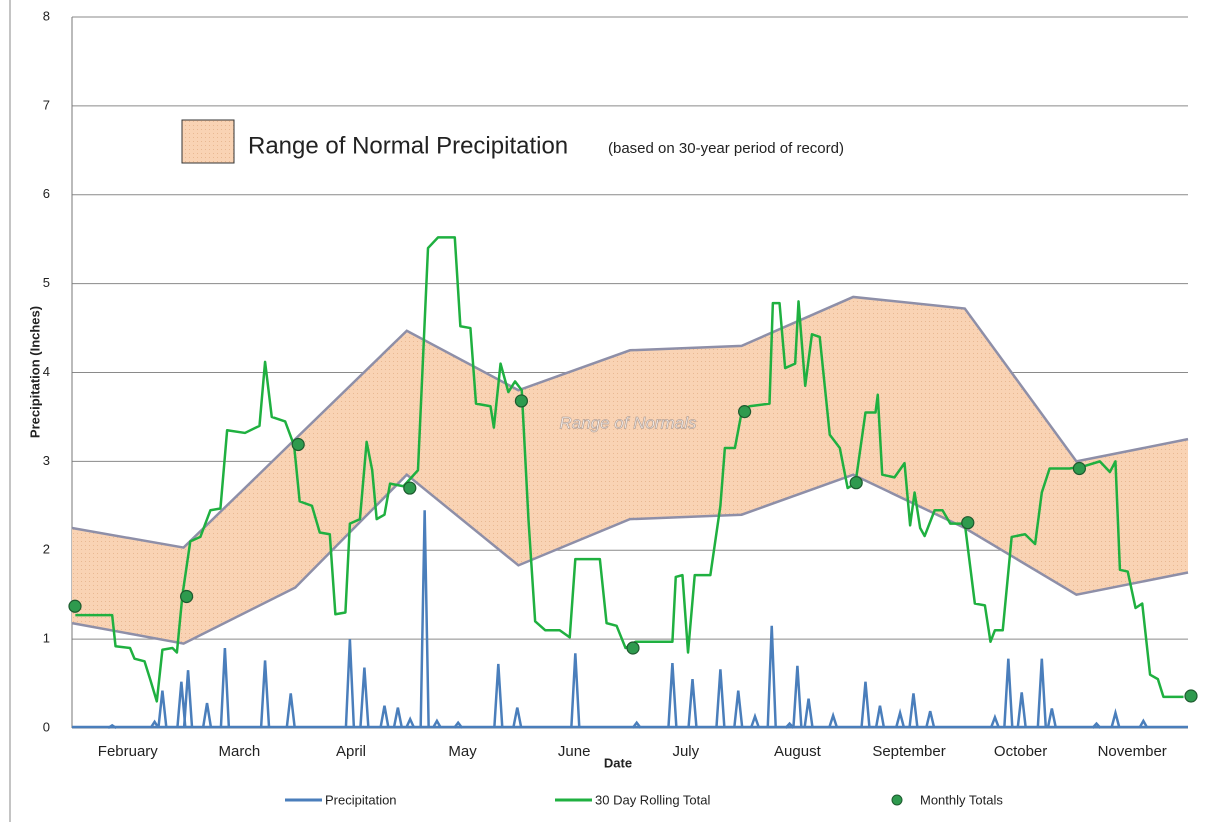 The width and height of the screenshot is (1209, 822). What do you see at coordinates (46, 282) in the screenshot?
I see `y-tick-label: 5` at bounding box center [46, 282].